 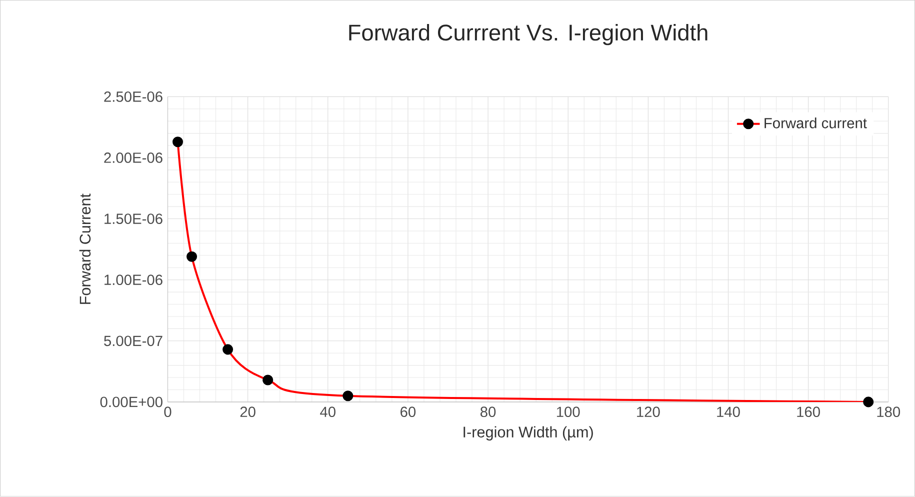 What do you see at coordinates (133, 158) in the screenshot?
I see `y-tick-label: 2.00E-06` at bounding box center [133, 158].